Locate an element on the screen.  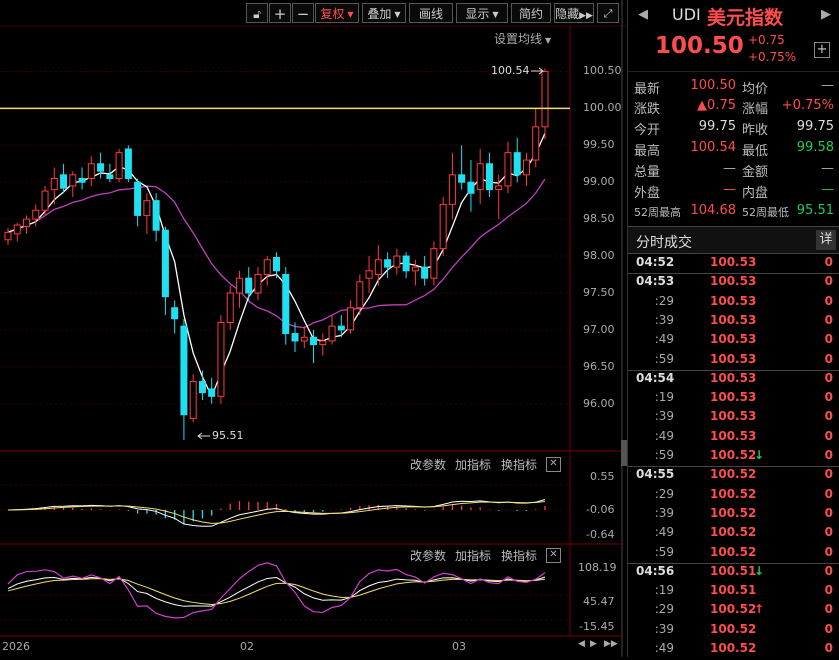
trade-time: 04:52 is located at coordinates (655, 262).